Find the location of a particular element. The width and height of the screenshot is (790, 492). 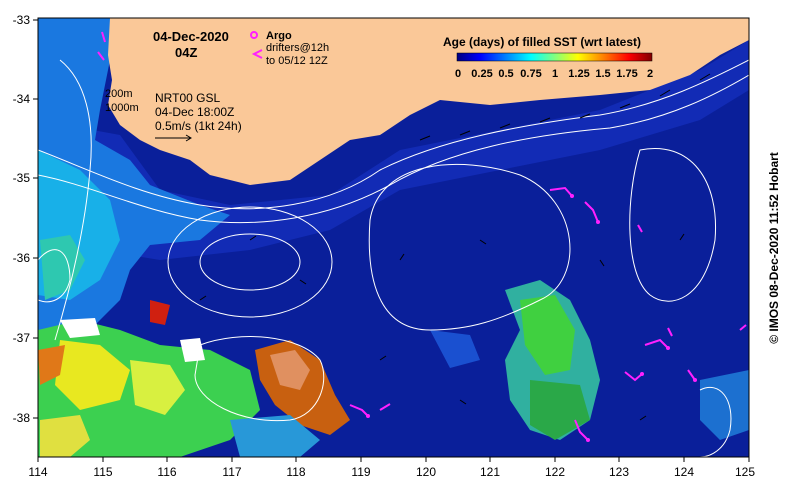

map-date: 04-Dec-2020 is located at coordinates (191, 36).